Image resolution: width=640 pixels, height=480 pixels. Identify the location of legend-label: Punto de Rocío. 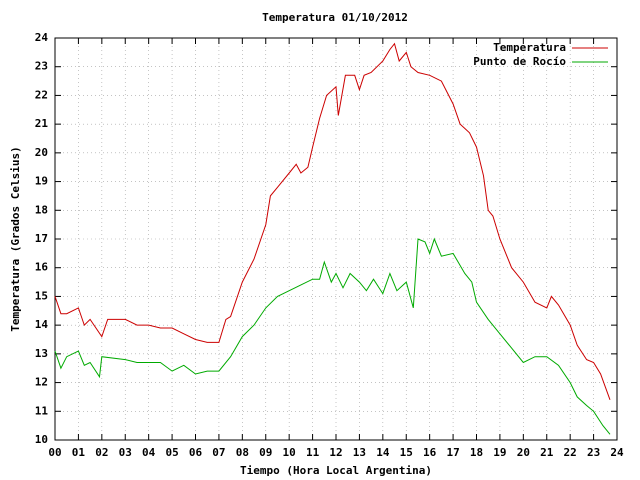
(519, 61).